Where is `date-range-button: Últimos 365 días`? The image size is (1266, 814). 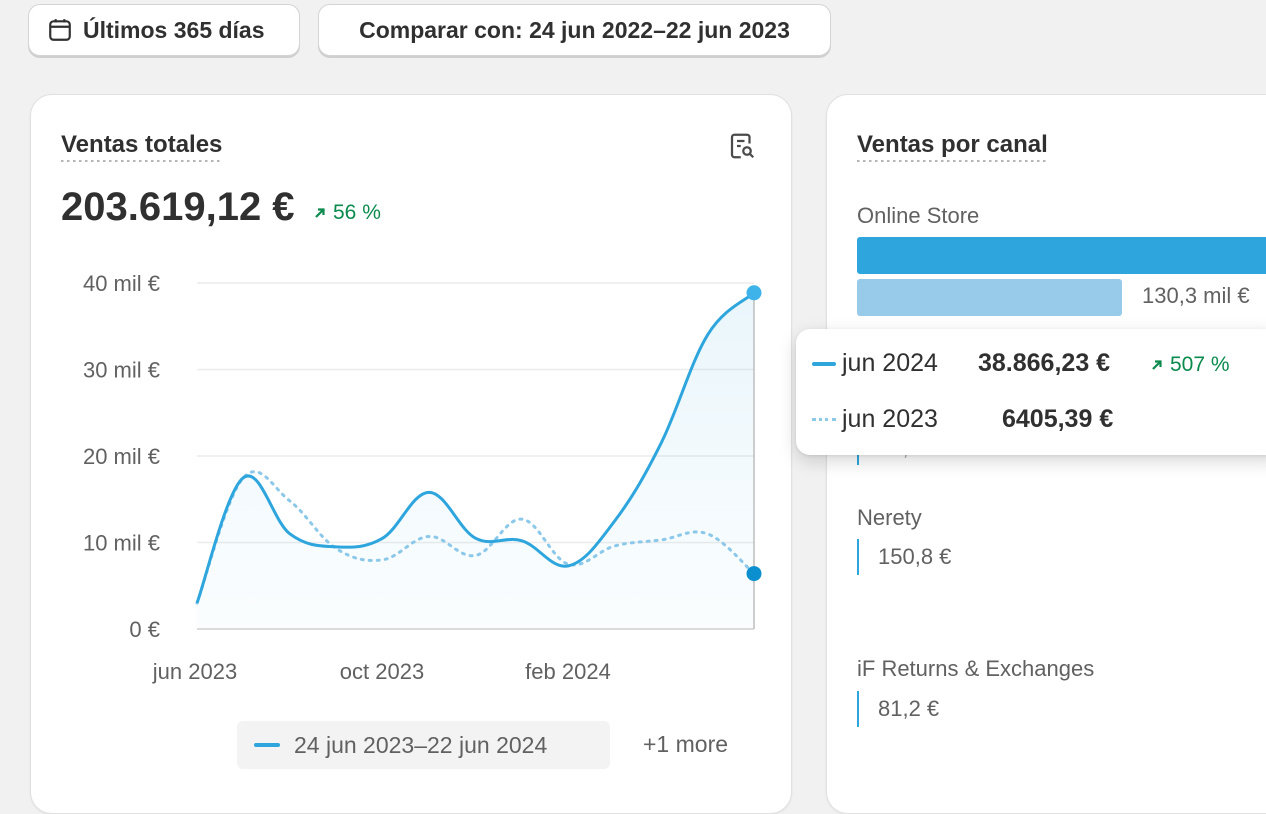
date-range-button: Últimos 365 días is located at coordinates (164, 30).